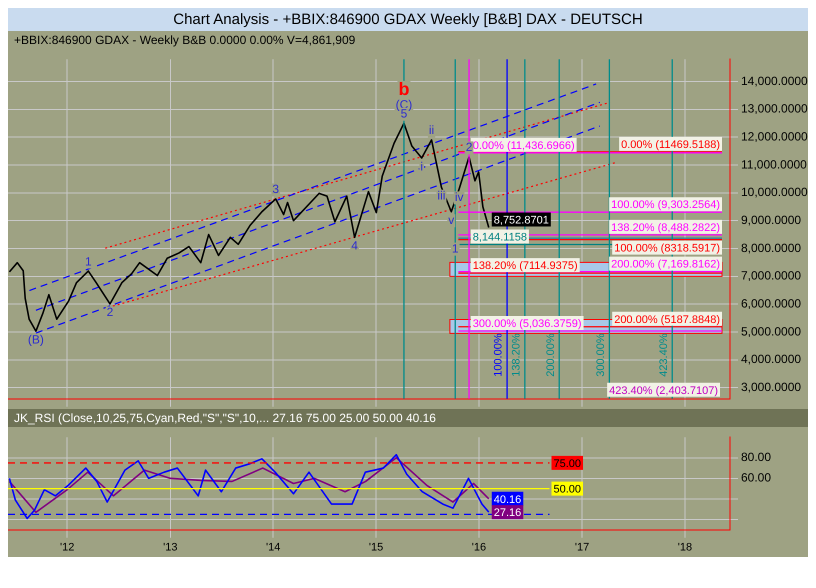 This screenshot has width=816, height=588. Describe the element at coordinates (550, 355) in the screenshot. I see `ref-line-label: 200.00%` at that location.